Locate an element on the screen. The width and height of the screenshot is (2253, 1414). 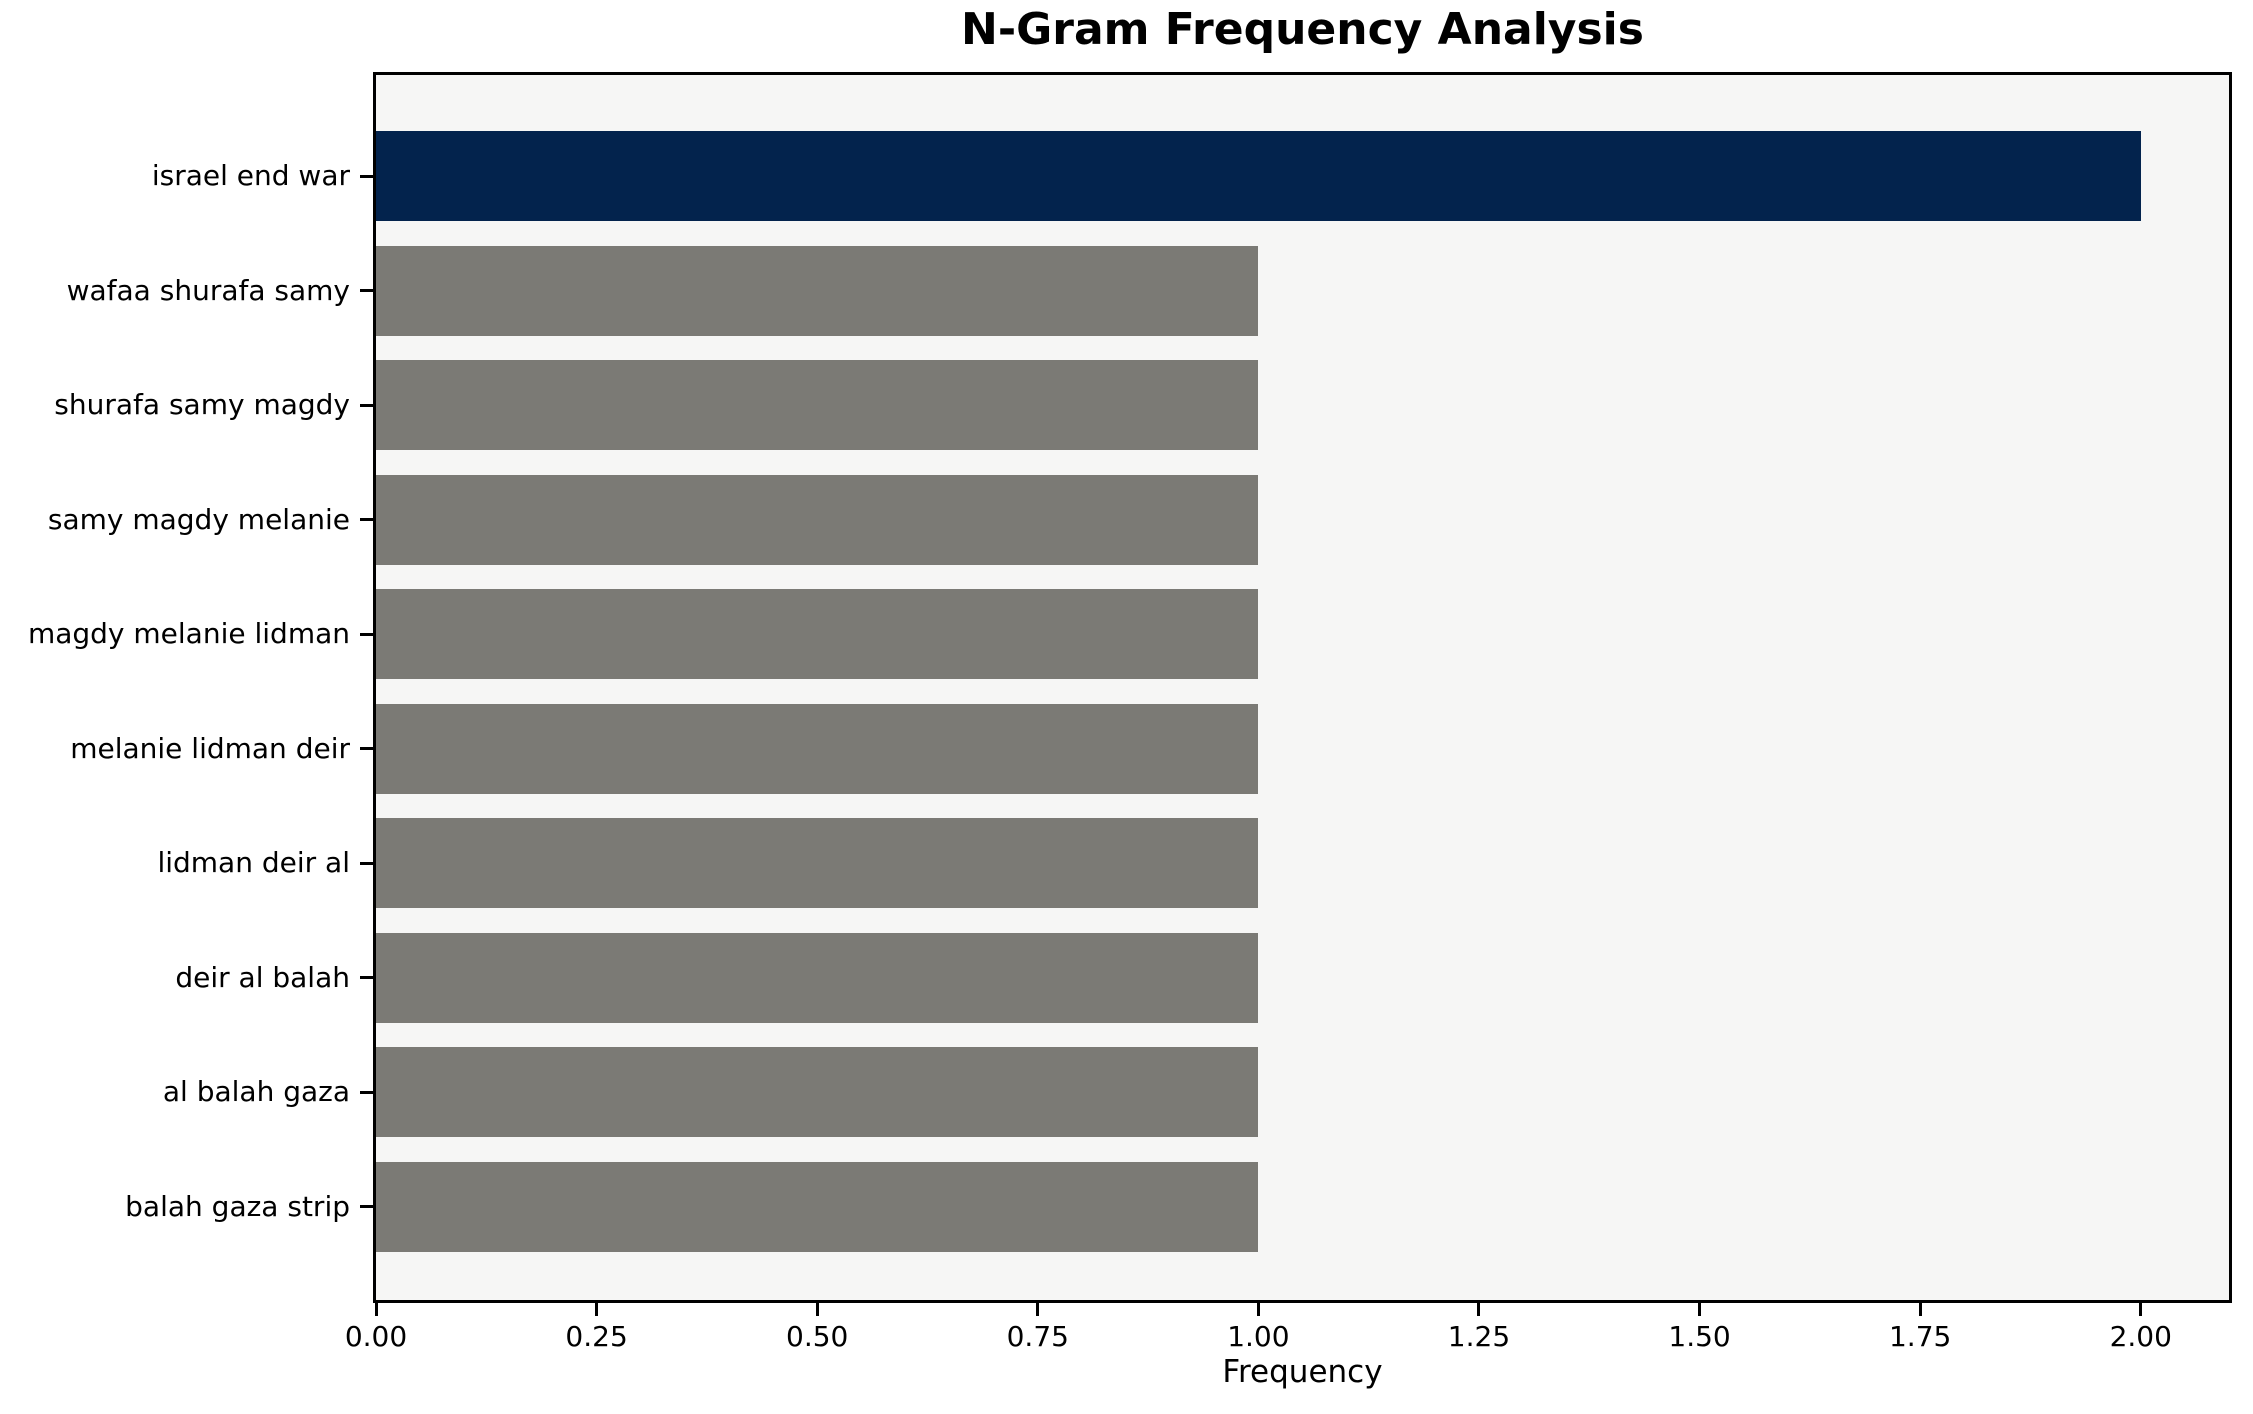
x-tick-label: 0.25 is located at coordinates (596, 1336).